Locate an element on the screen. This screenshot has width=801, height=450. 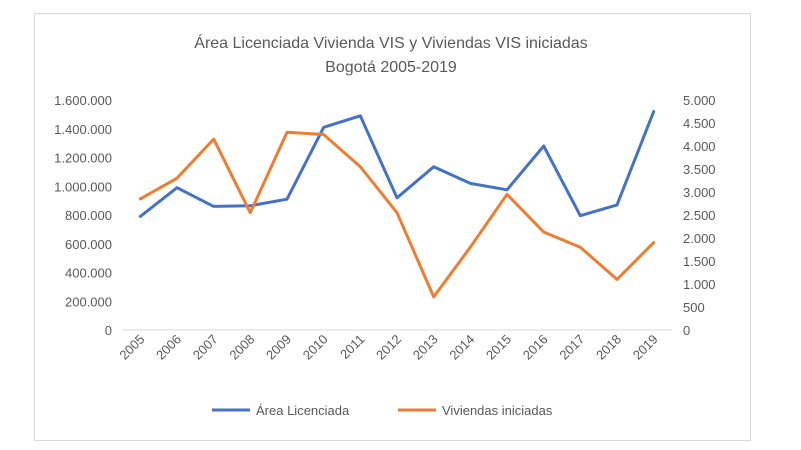
x-axis-tick-label: 2017 is located at coordinates (571, 347).